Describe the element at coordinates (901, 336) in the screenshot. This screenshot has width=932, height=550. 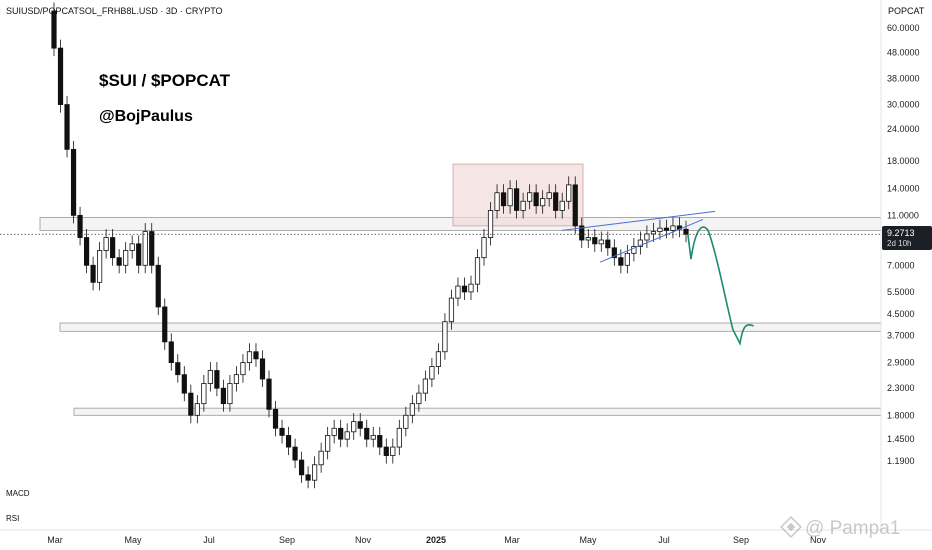
I see `y-tick-label: 3.7000` at that location.